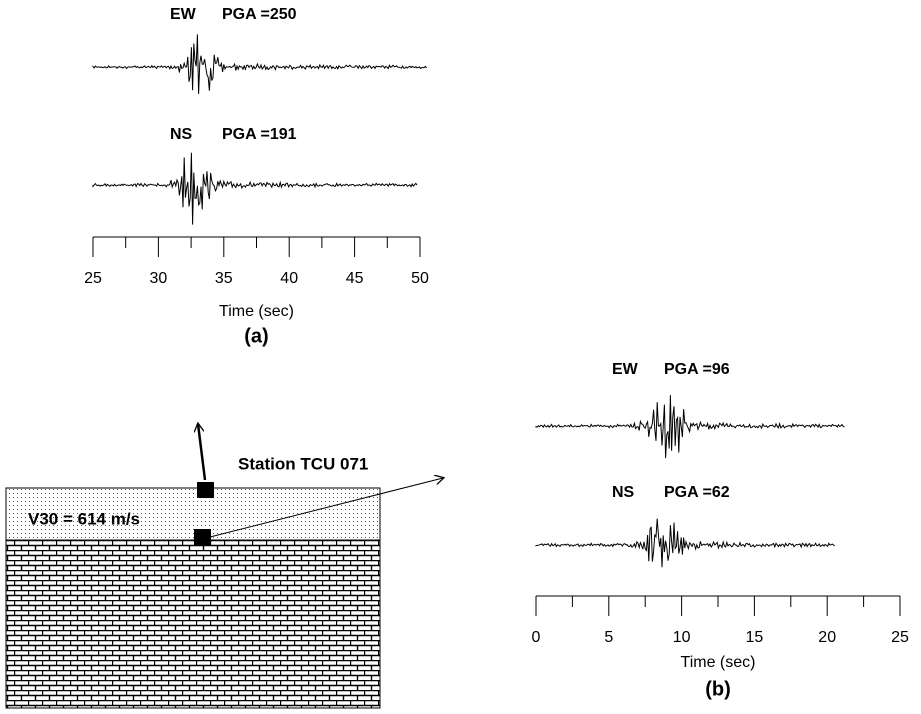 This screenshot has width=921, height=714. I want to click on v30-label: V30 = 614 m/s, so click(84, 518).